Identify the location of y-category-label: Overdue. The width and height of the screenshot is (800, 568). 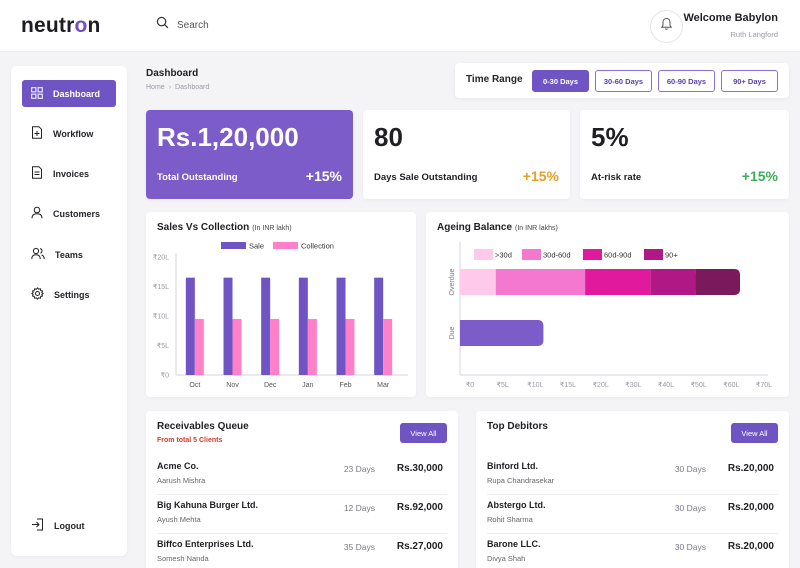
(452, 281).